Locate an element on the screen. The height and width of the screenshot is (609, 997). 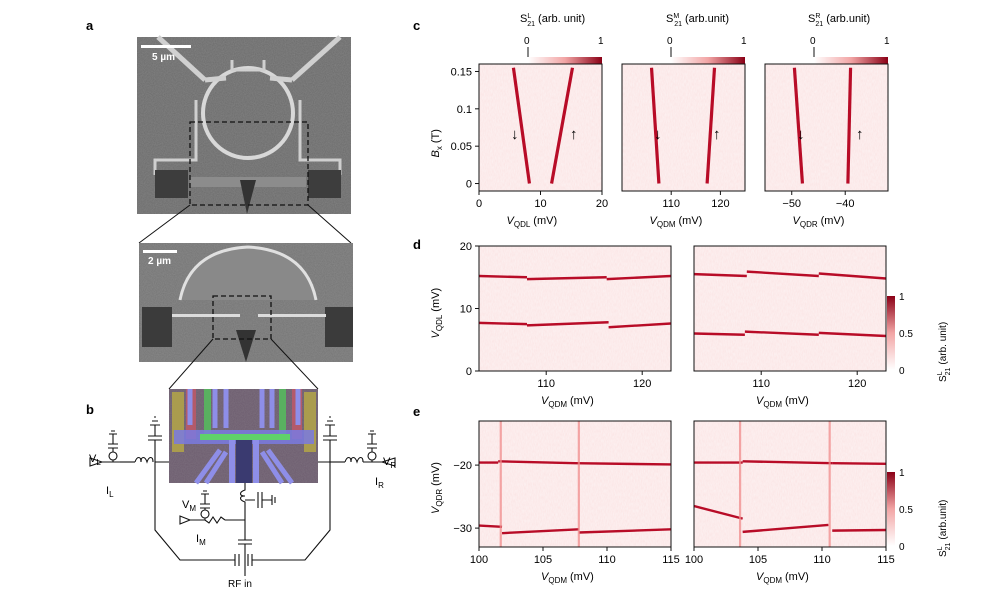
circuit-label-il: IL is located at coordinates (110, 492).